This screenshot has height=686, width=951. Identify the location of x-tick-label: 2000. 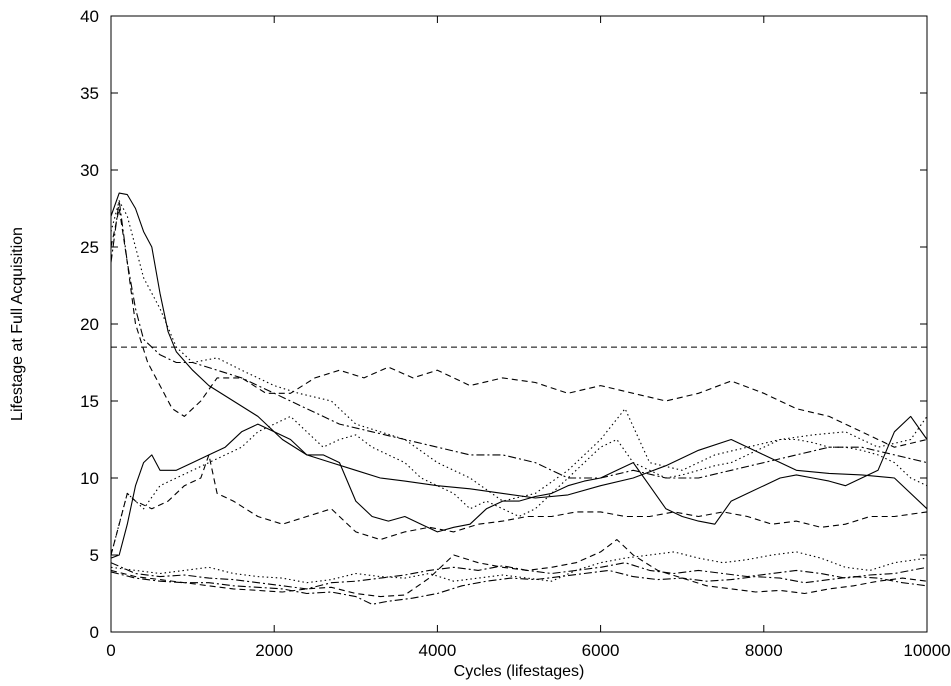
(274, 650).